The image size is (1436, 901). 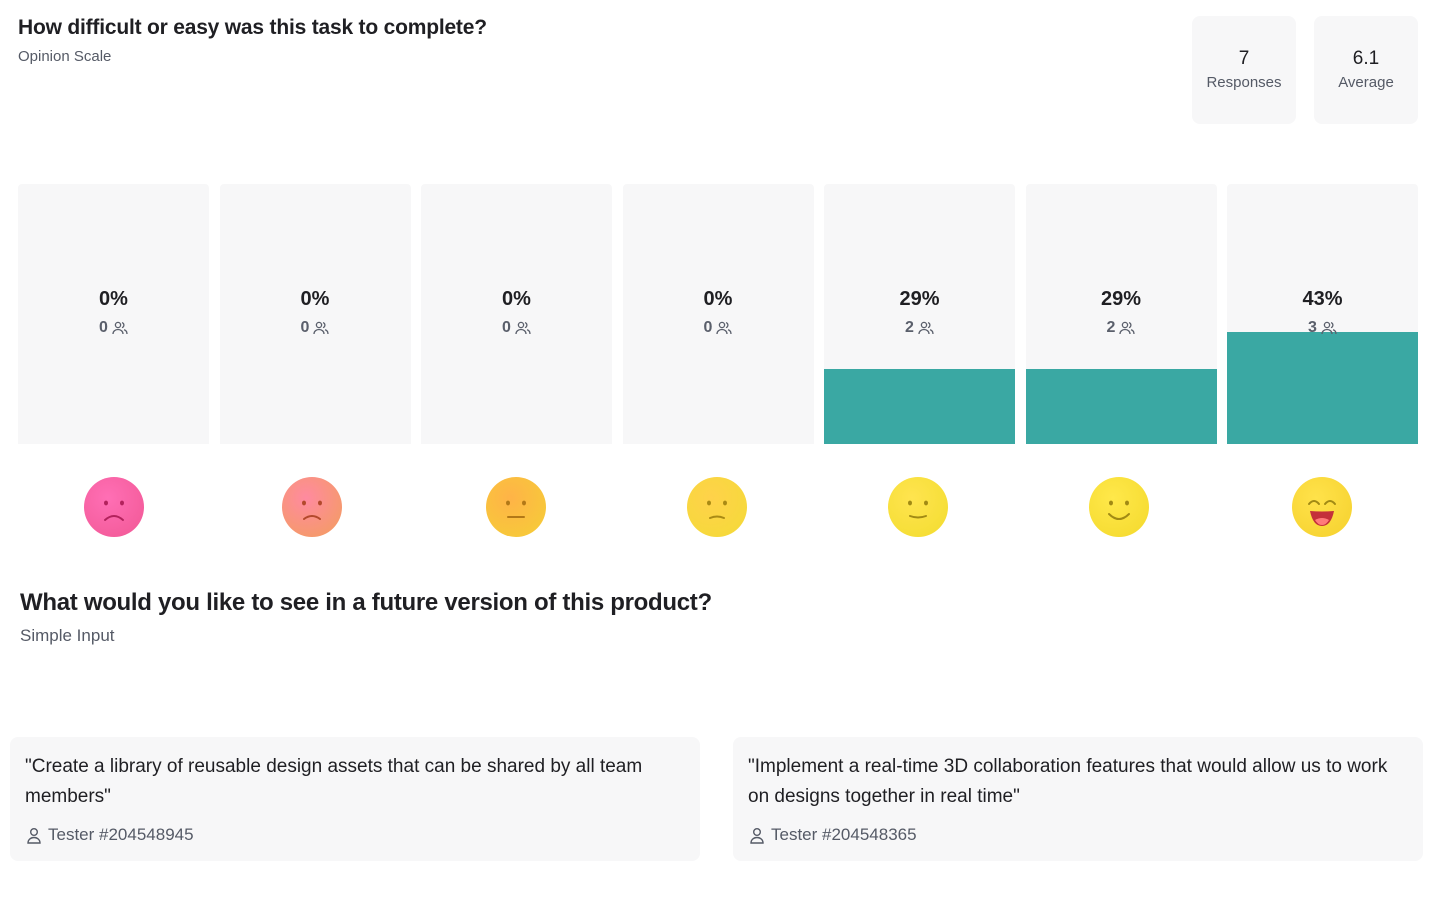 I want to click on tester-id: Tester #204548365, so click(x=844, y=834).